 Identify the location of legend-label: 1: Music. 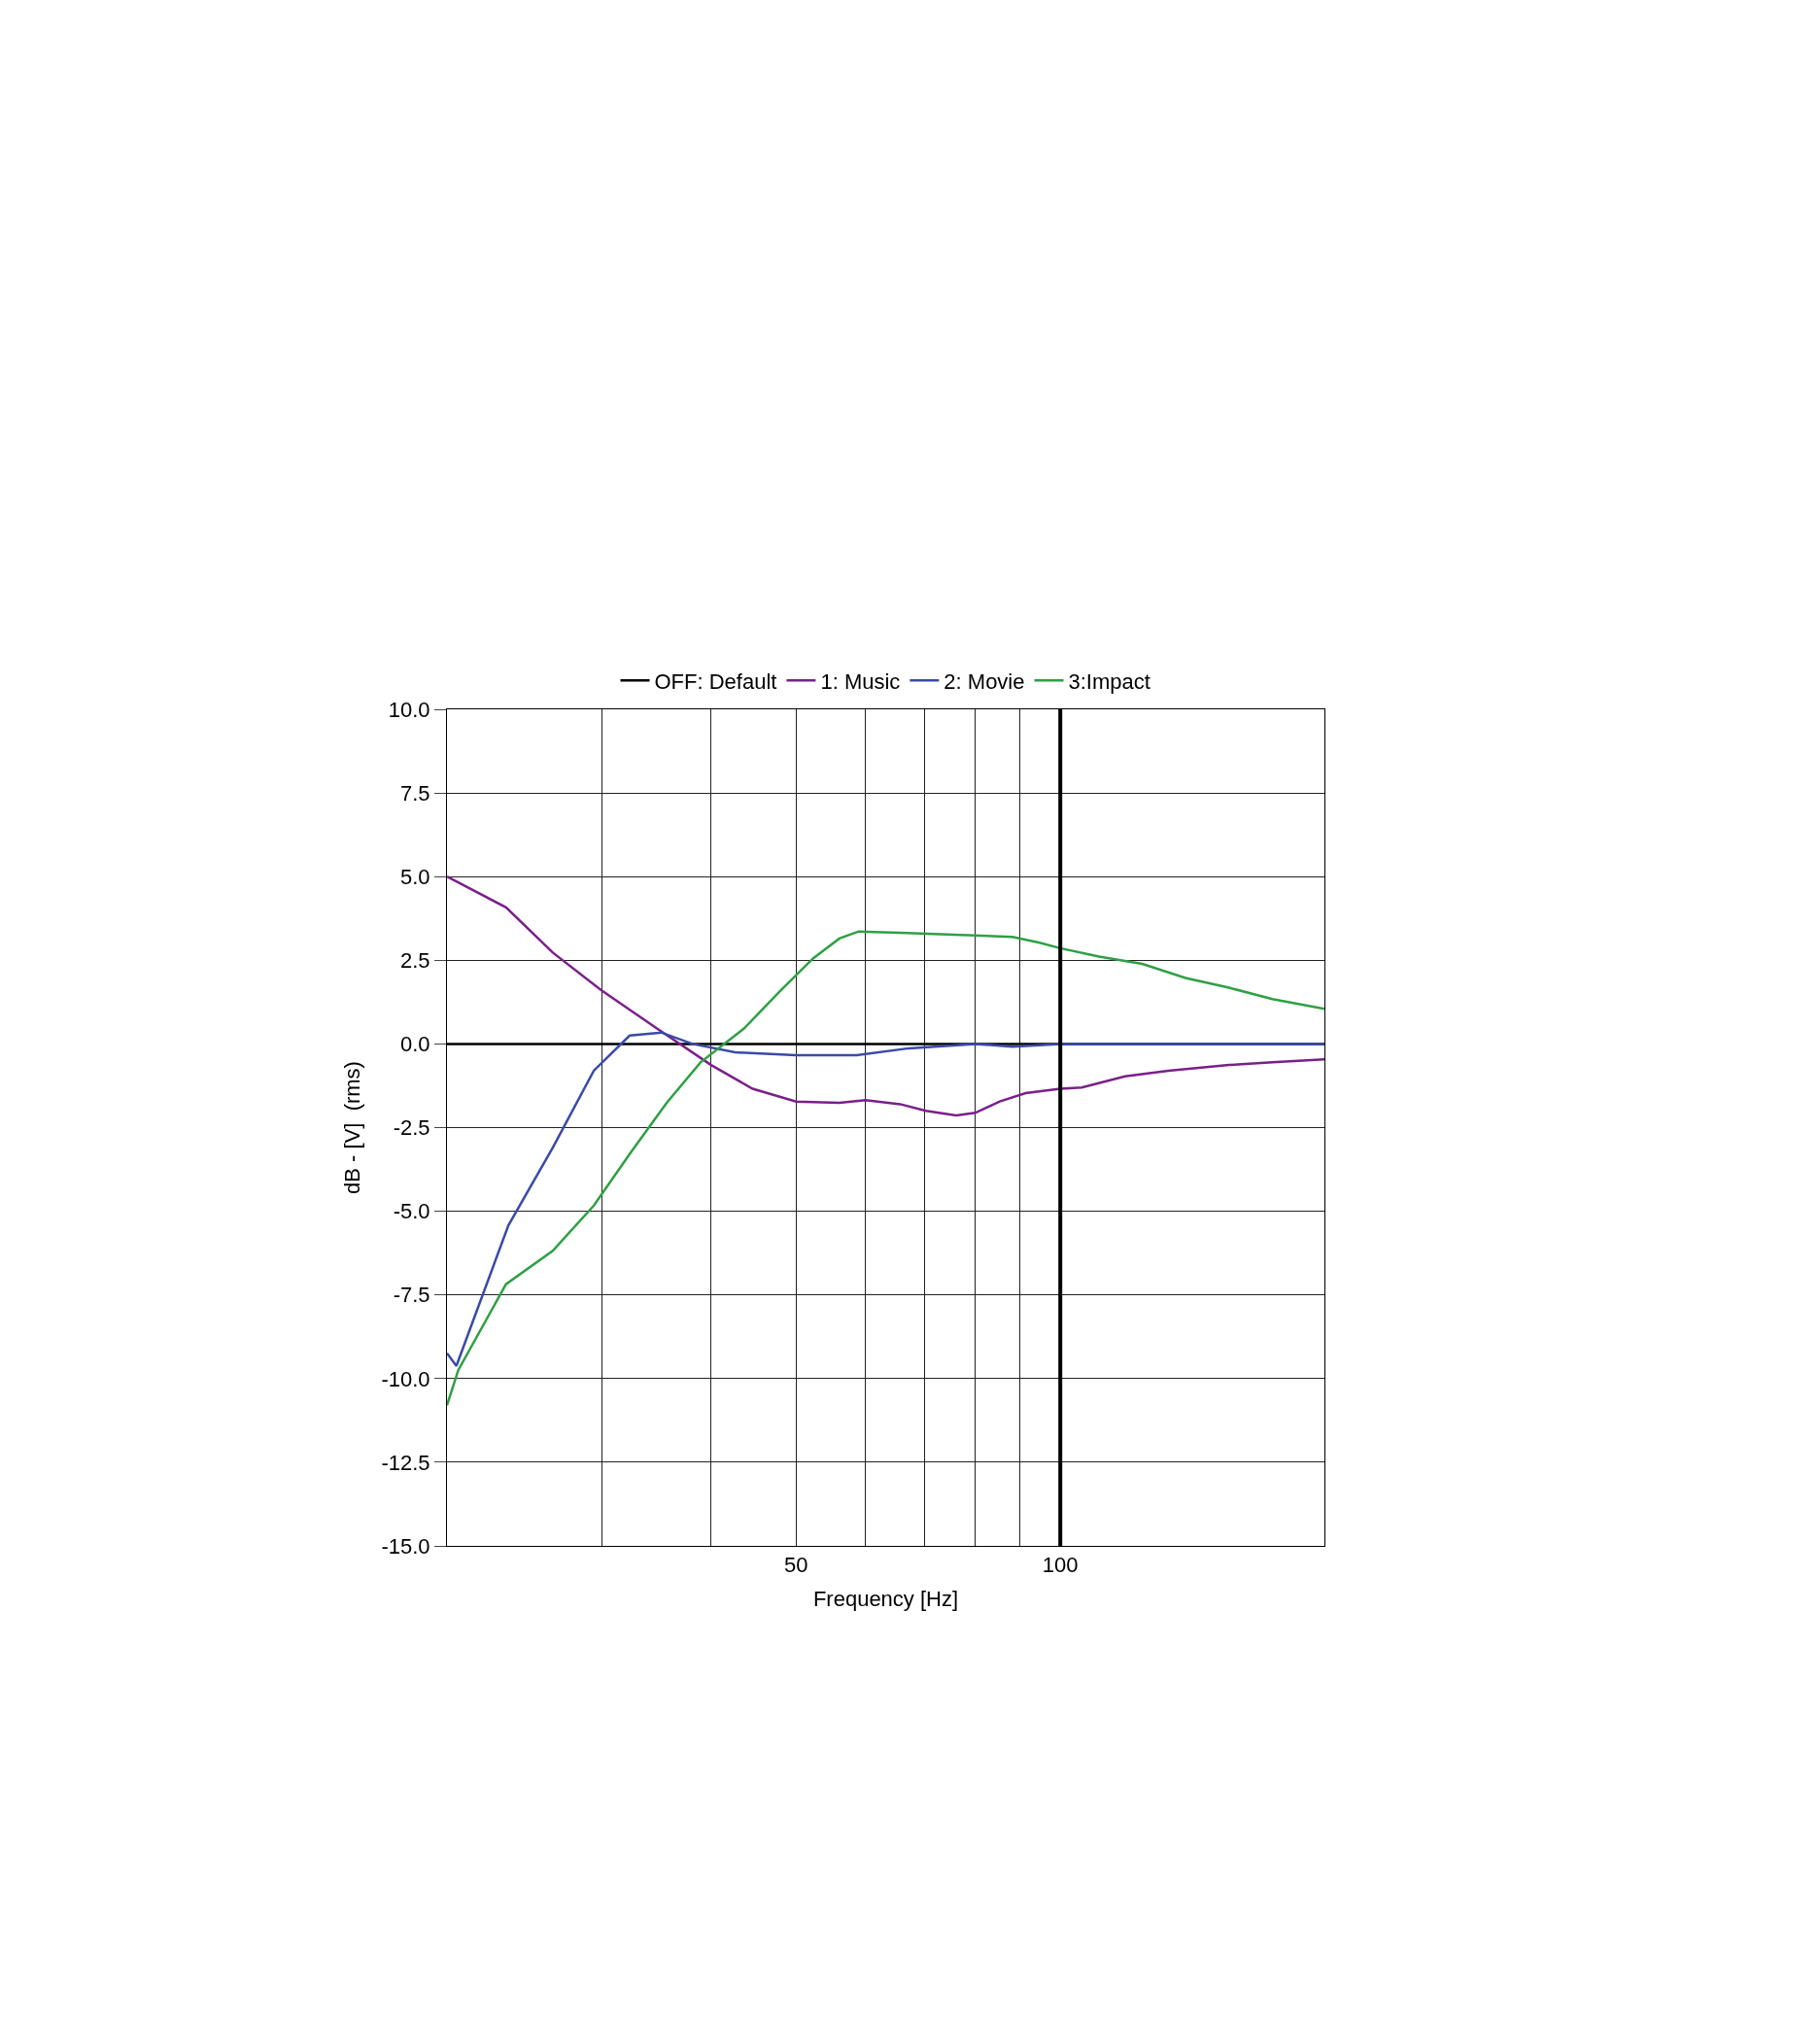
(860, 681).